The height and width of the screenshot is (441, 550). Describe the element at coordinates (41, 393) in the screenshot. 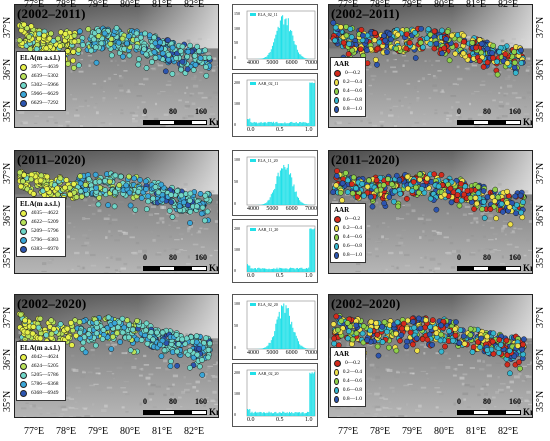

I see `legend-item: 6368—6949` at that location.